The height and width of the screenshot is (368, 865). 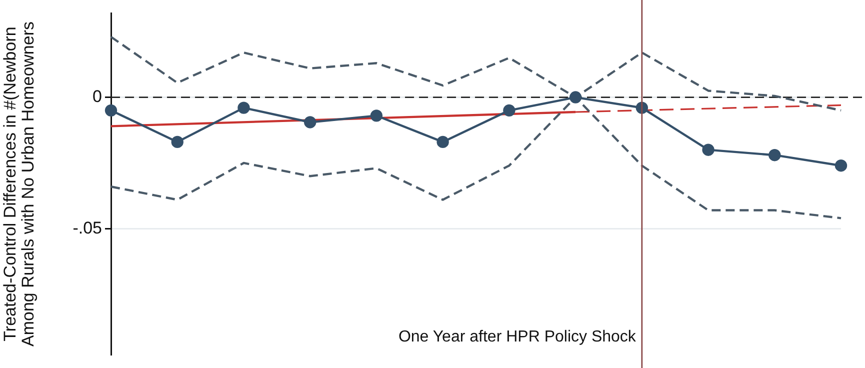 I want to click on y-axis-title: Treated-Control Differences in #(Newborn Among Rurals with No Urban Homeowners, so click(x=19, y=184).